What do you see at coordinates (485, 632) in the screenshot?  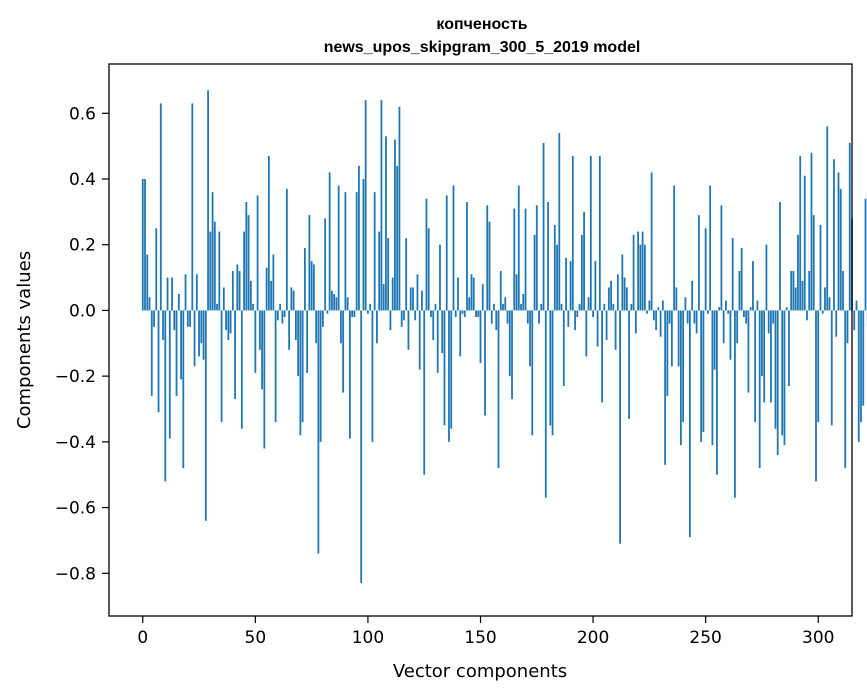 I see `x-axis-ticks: 0 50 100 150 200 250 300` at bounding box center [485, 632].